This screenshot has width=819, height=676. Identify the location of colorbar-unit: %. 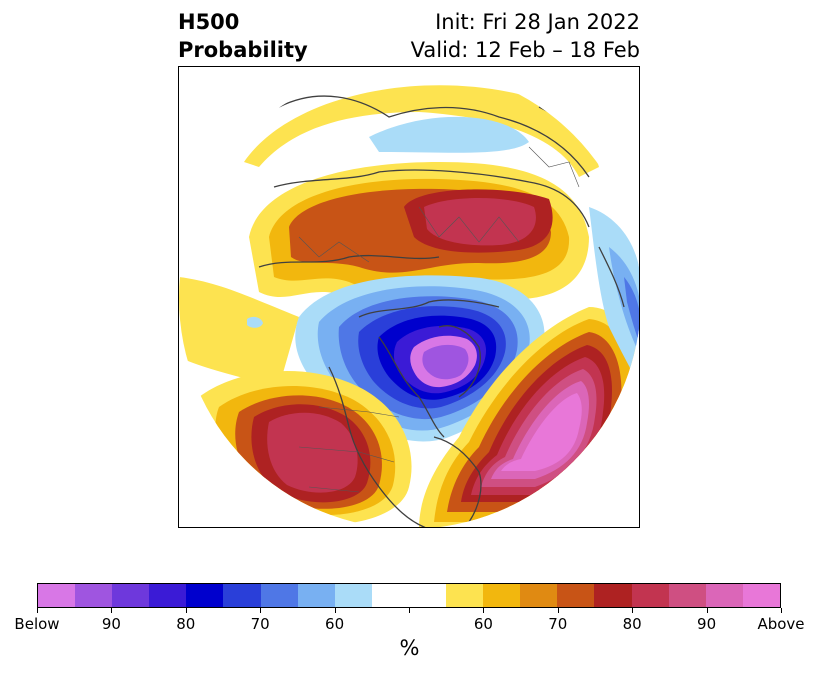
(409, 648).